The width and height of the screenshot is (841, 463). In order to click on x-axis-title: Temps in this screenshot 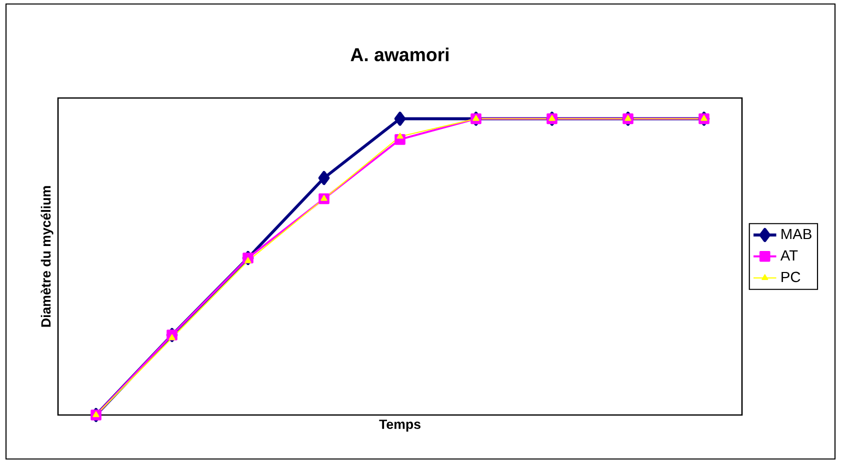, I will do `click(399, 426)`.